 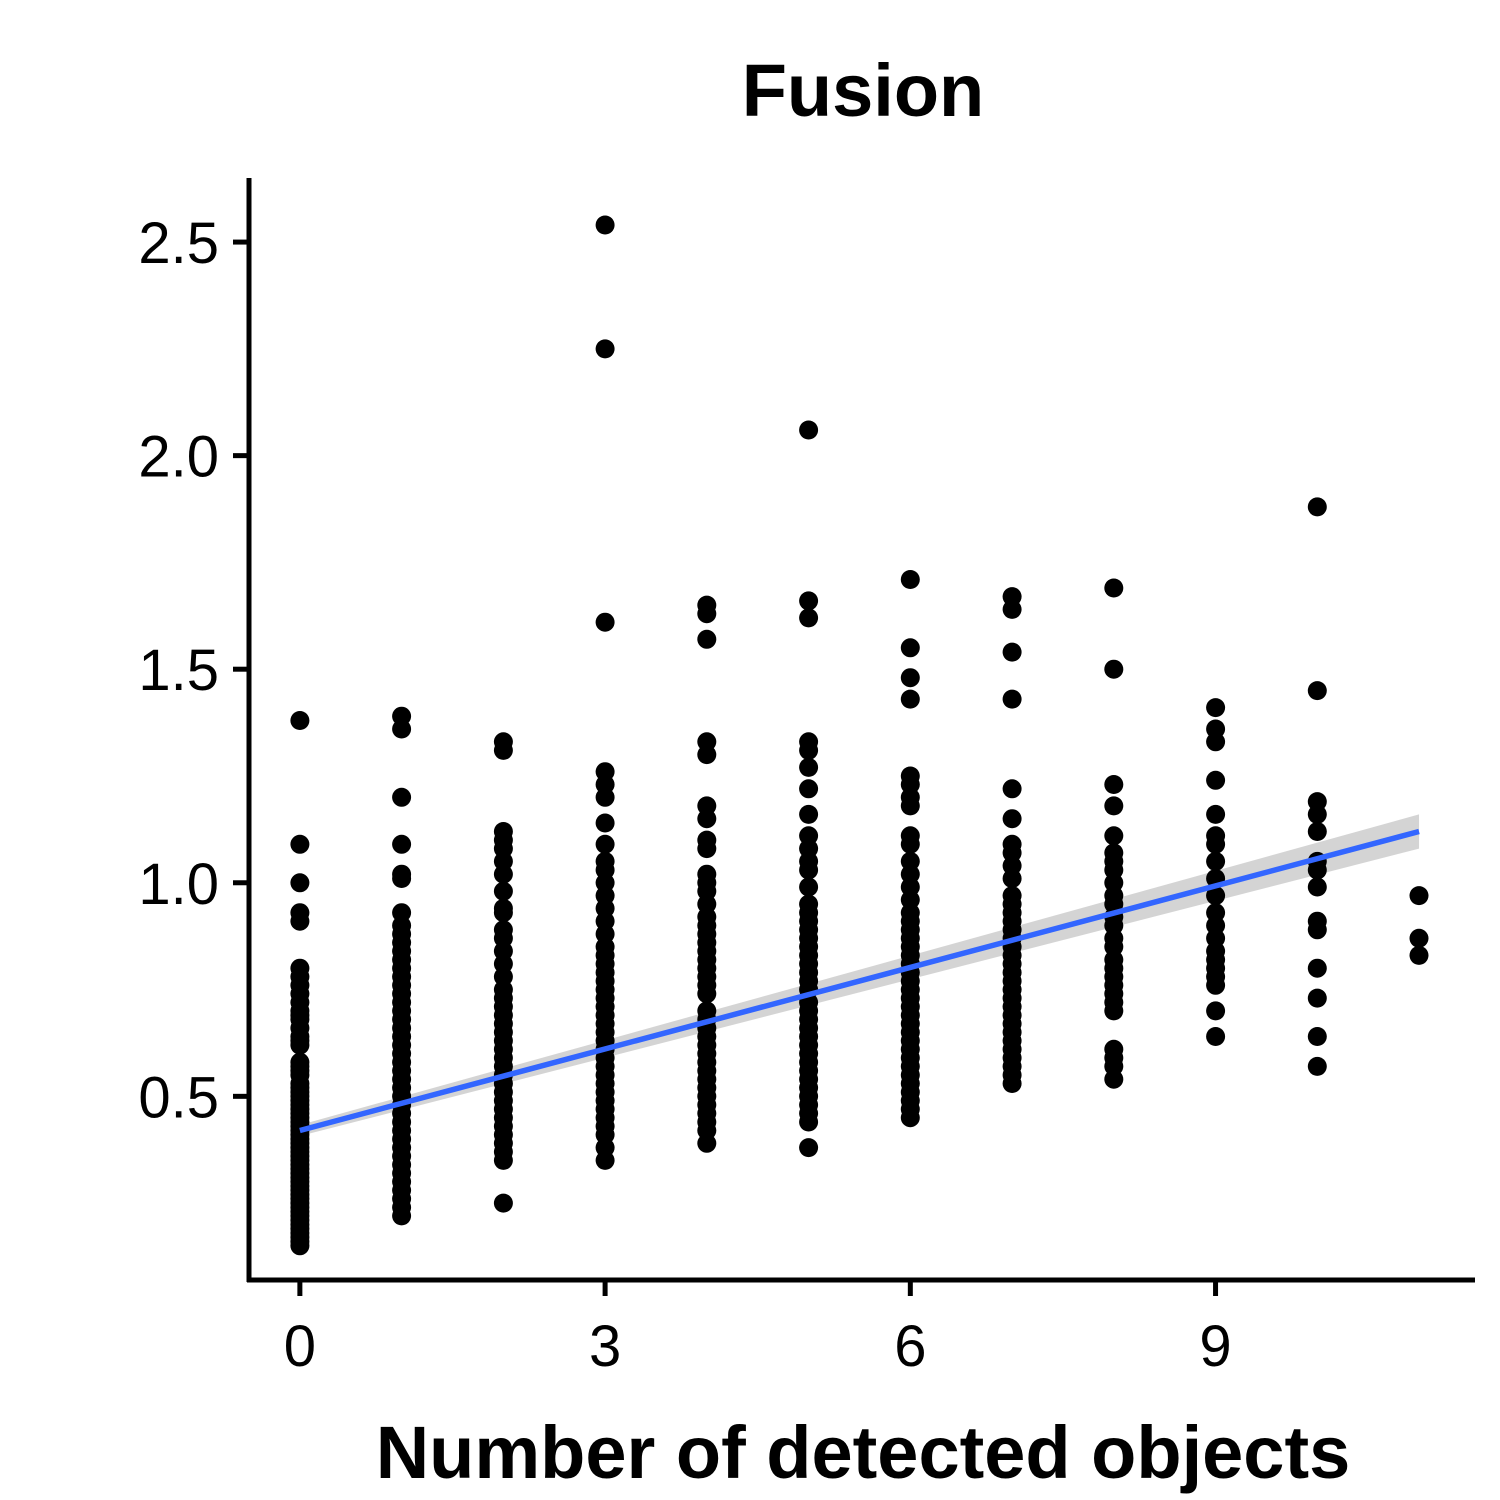 What do you see at coordinates (178, 670) in the screenshot?
I see `y-tick-label: 1.5` at bounding box center [178, 670].